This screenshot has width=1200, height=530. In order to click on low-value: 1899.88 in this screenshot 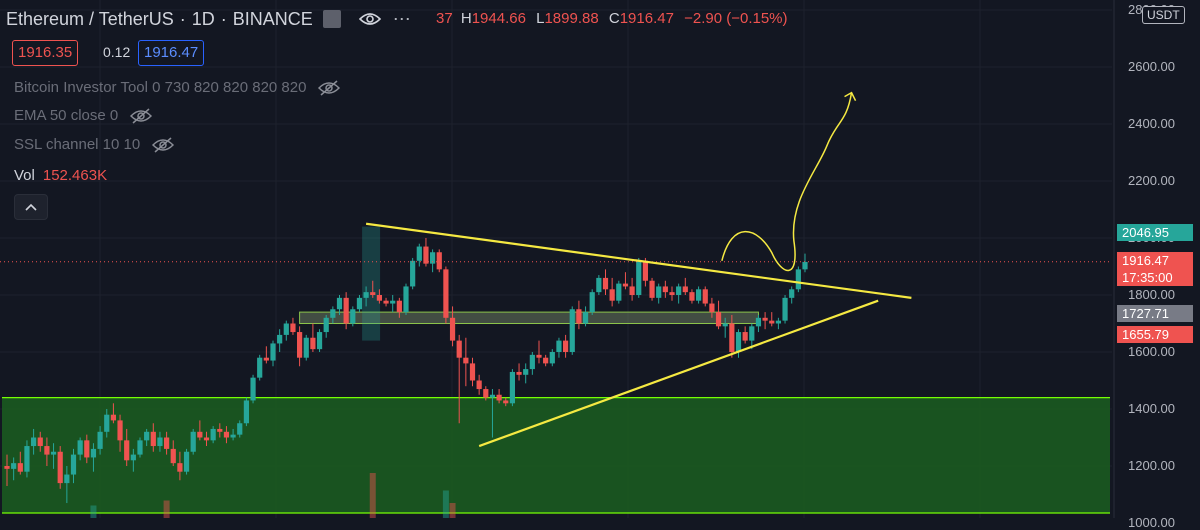, I will do `click(571, 18)`.